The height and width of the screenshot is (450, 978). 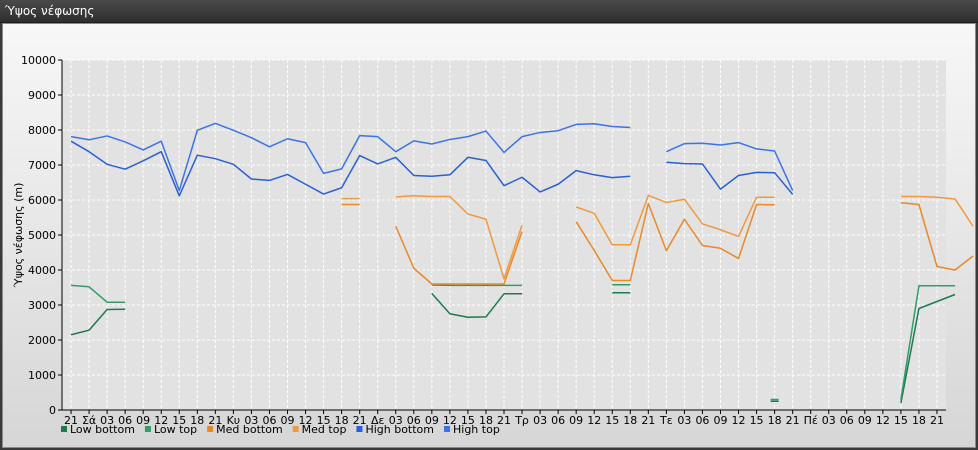 I want to click on y-tick-label: 3000, so click(x=42, y=305).